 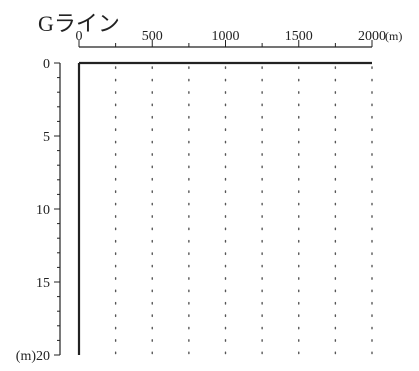 I want to click on x-tick-label: 1500, so click(x=299, y=36).